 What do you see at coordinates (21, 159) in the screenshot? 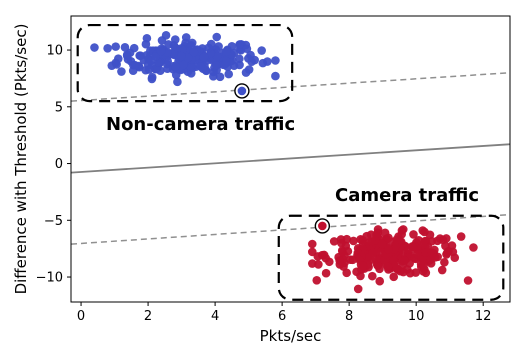
I see `y-axis-label: Difference with Threshold (Pkts/sec)` at bounding box center [21, 159].